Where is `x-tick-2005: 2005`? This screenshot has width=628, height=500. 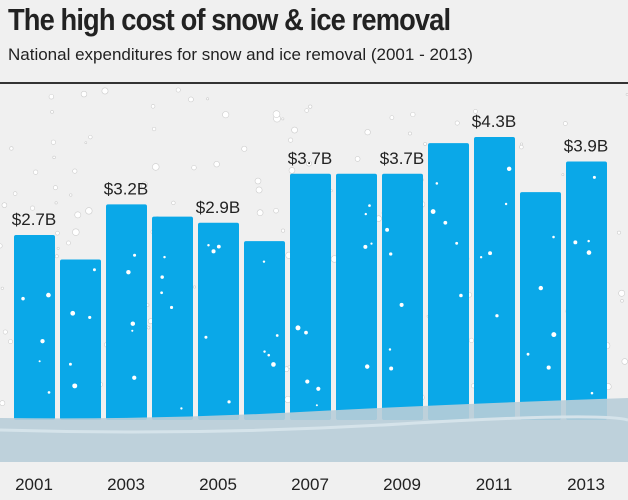 x-tick-2005: 2005 is located at coordinates (218, 484).